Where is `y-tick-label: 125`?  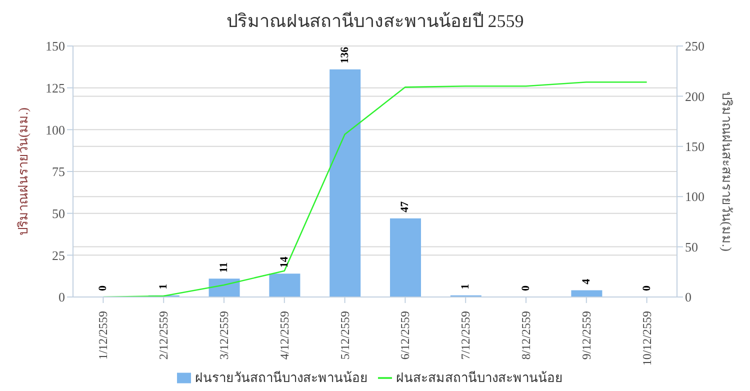
y-tick-label: 125 is located at coordinates (55, 88).